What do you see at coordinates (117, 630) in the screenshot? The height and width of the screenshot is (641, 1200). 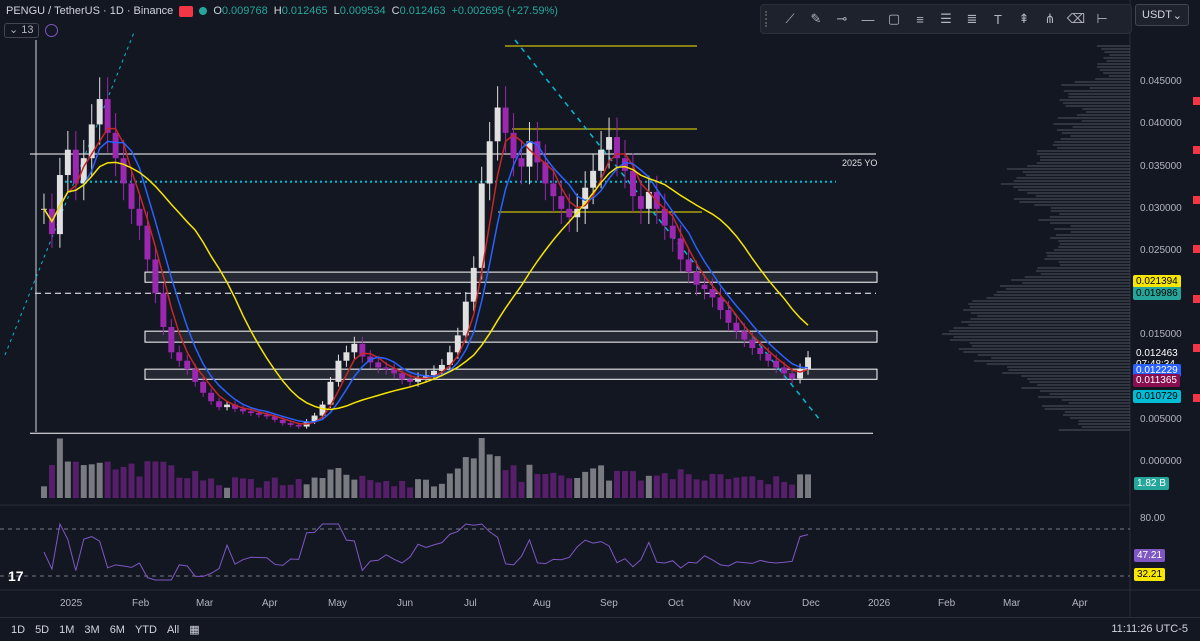 I see `range-6m: 6M` at bounding box center [117, 630].